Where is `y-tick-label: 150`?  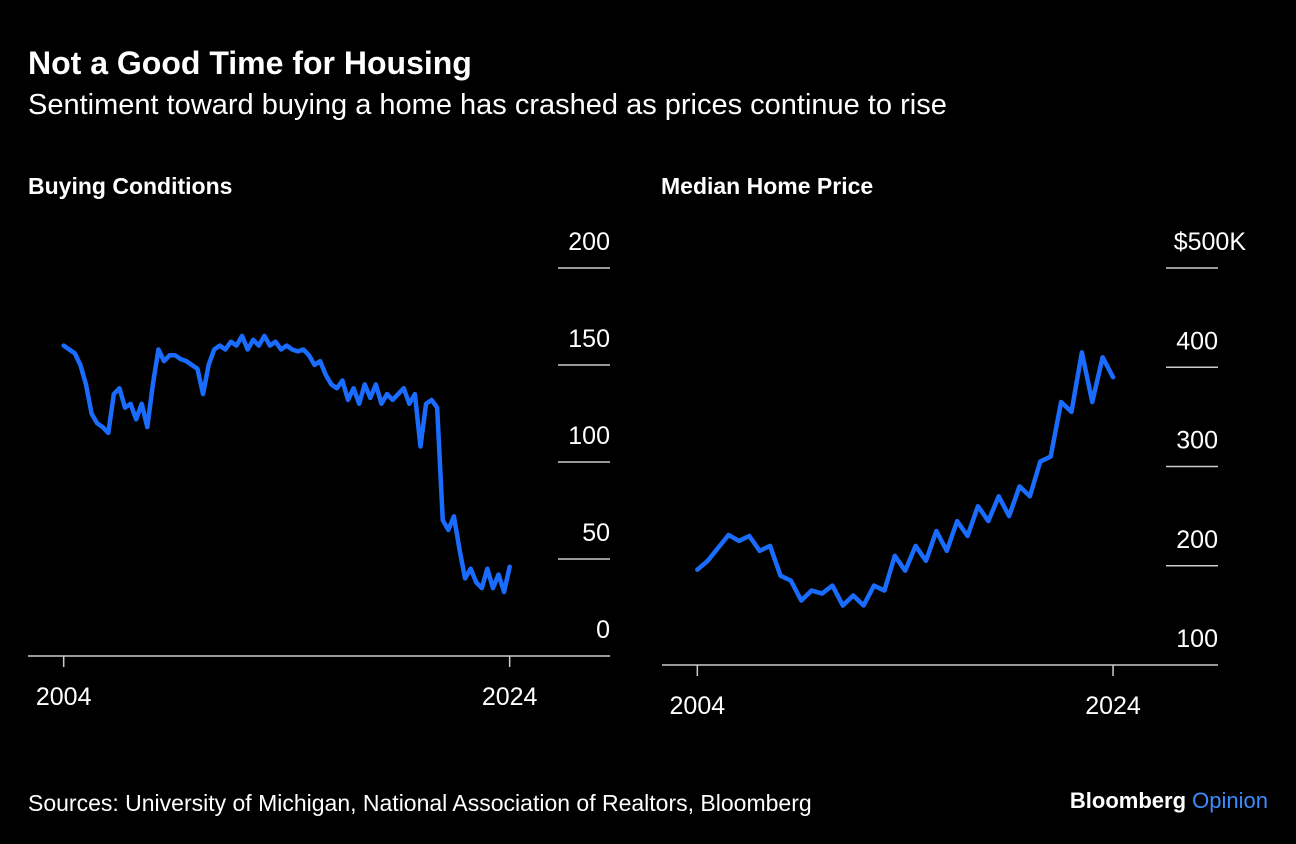
y-tick-label: 150 is located at coordinates (589, 339).